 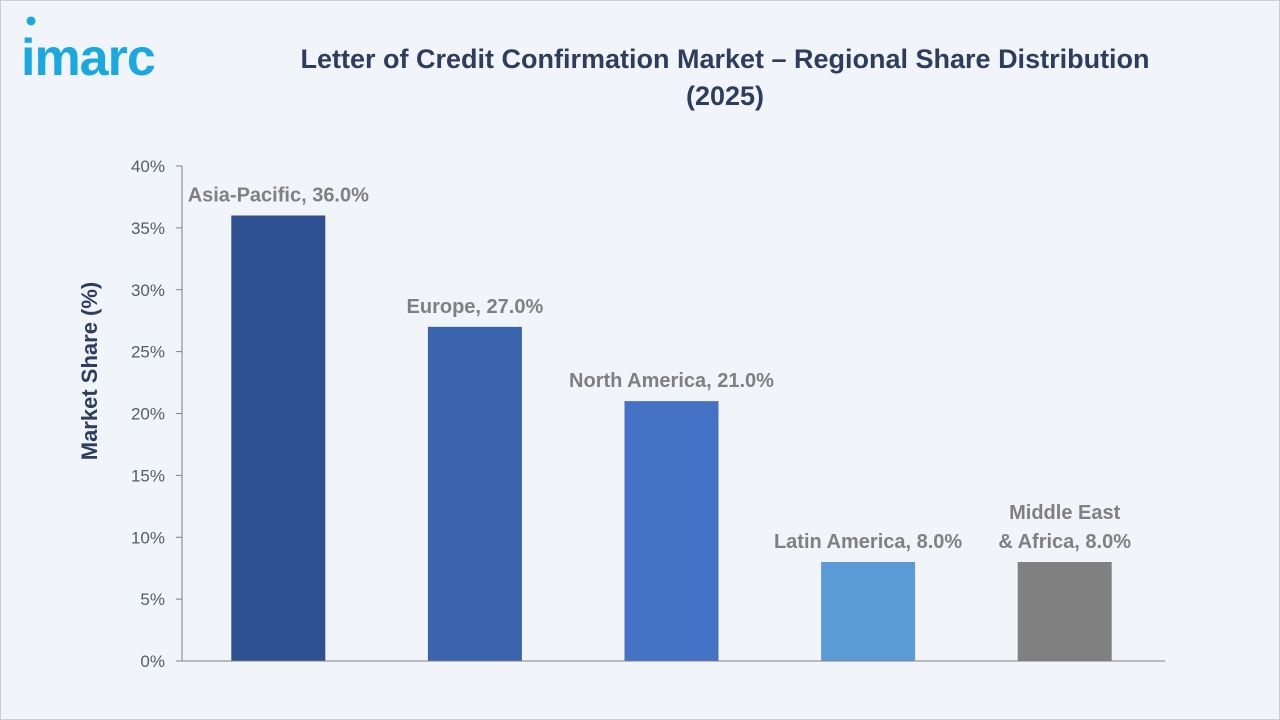 What do you see at coordinates (152, 661) in the screenshot?
I see `y-tick-label: 0%` at bounding box center [152, 661].